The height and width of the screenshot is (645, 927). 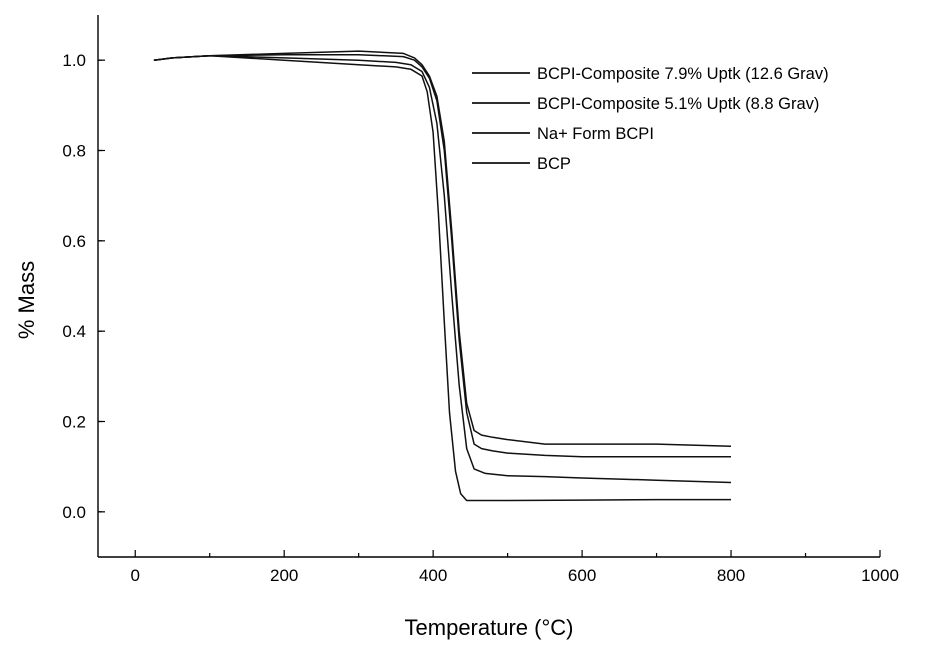 I want to click on y-tick-label: 0.6, so click(x=74, y=241).